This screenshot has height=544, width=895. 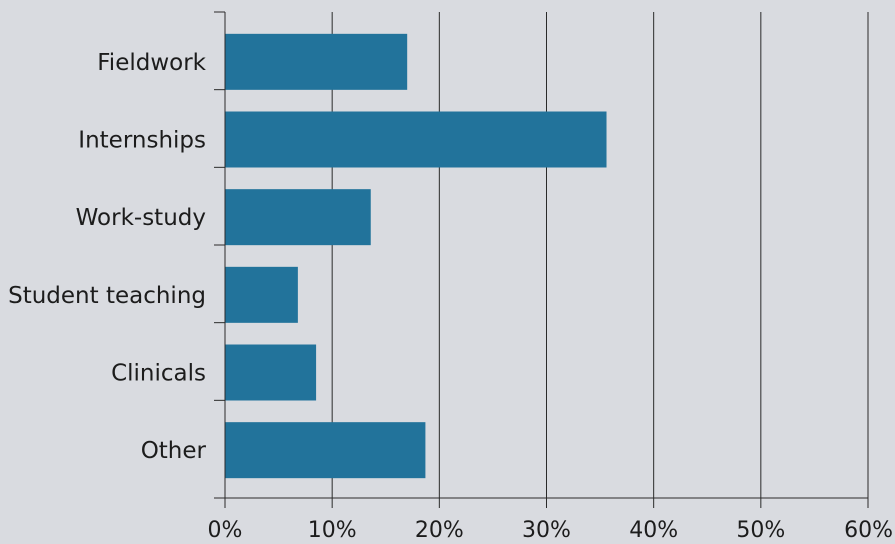 What do you see at coordinates (107, 296) in the screenshot?
I see `category-label: Student teaching` at bounding box center [107, 296].